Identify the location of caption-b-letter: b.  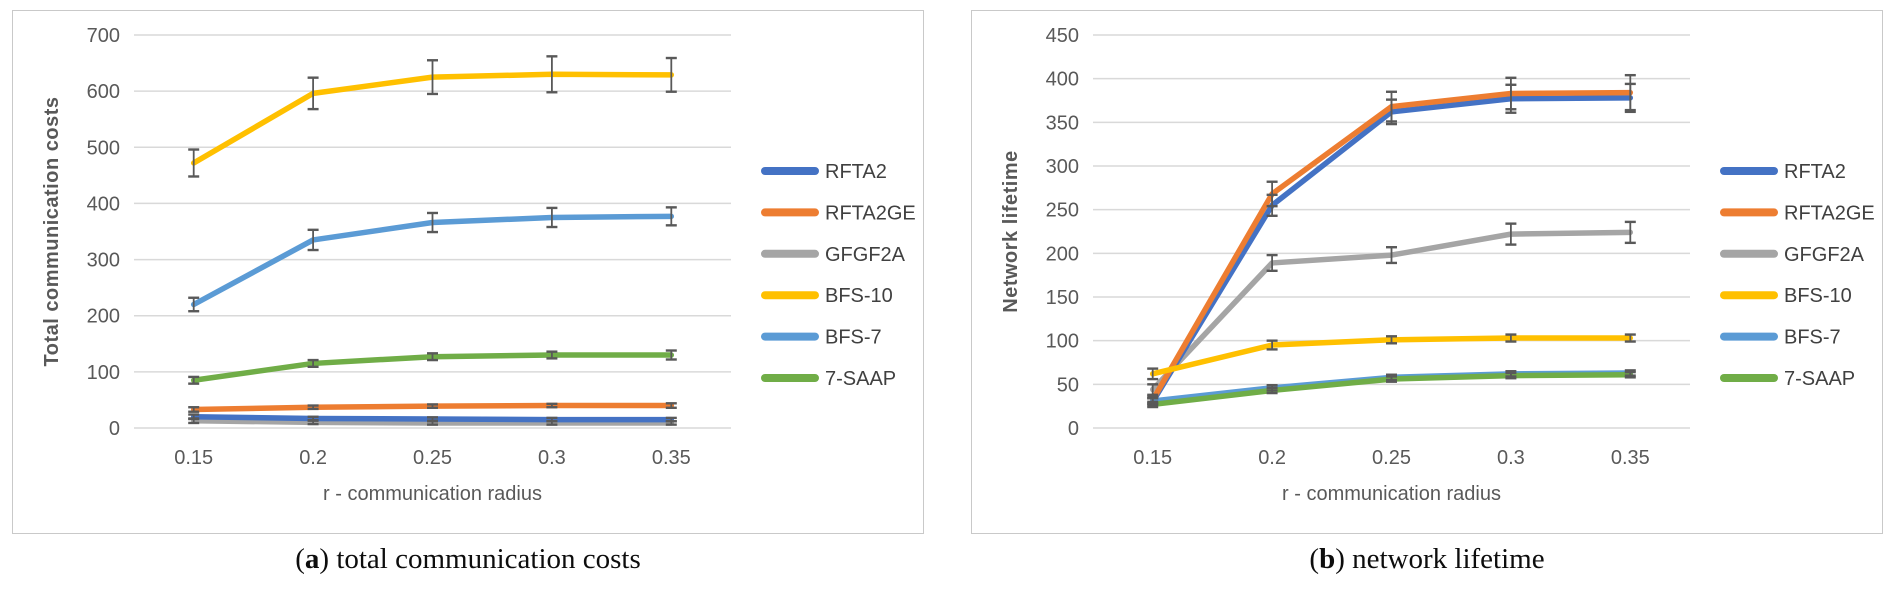
(1327, 559).